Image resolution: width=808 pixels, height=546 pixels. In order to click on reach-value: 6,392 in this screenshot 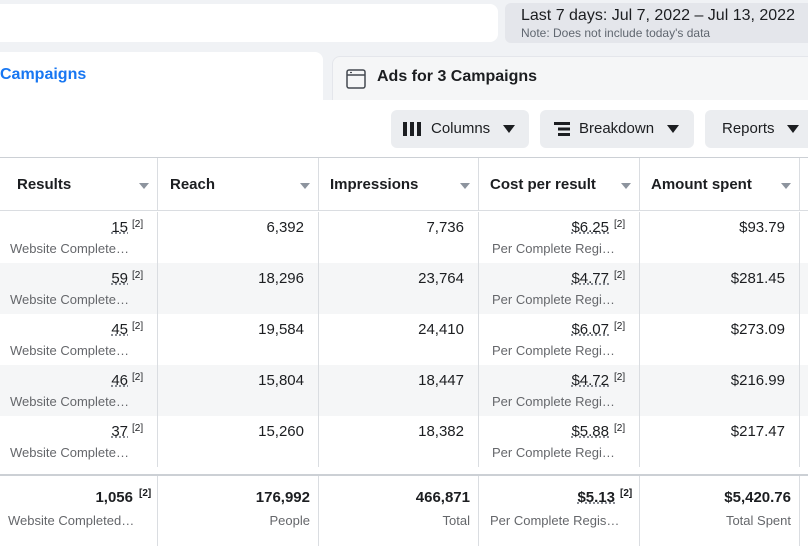, I will do `click(285, 227)`.